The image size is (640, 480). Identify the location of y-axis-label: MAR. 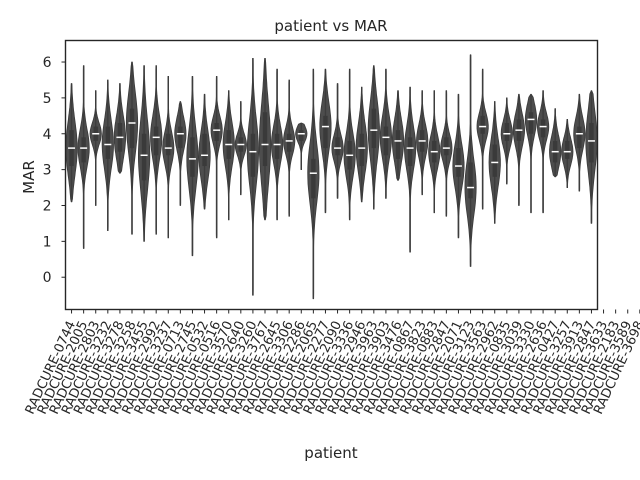
(29, 177).